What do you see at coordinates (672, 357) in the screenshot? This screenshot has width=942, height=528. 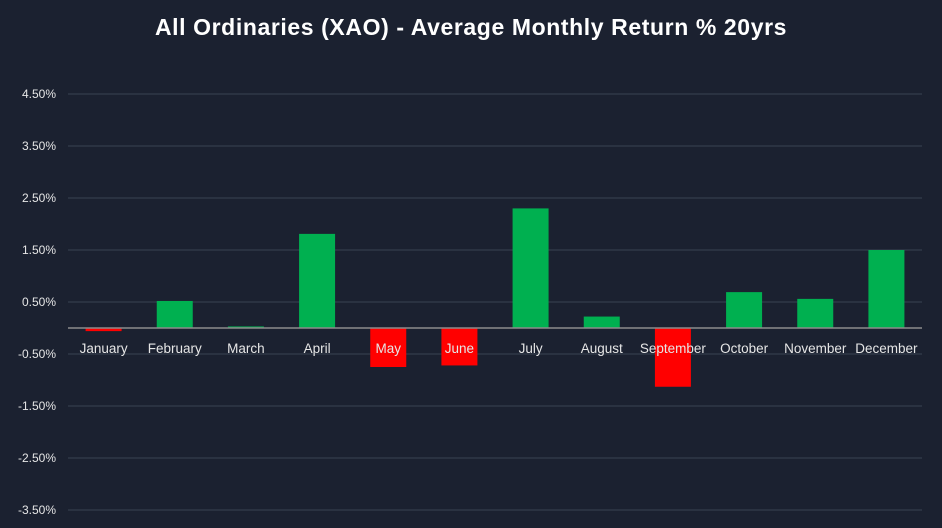 I see `bar-september` at bounding box center [672, 357].